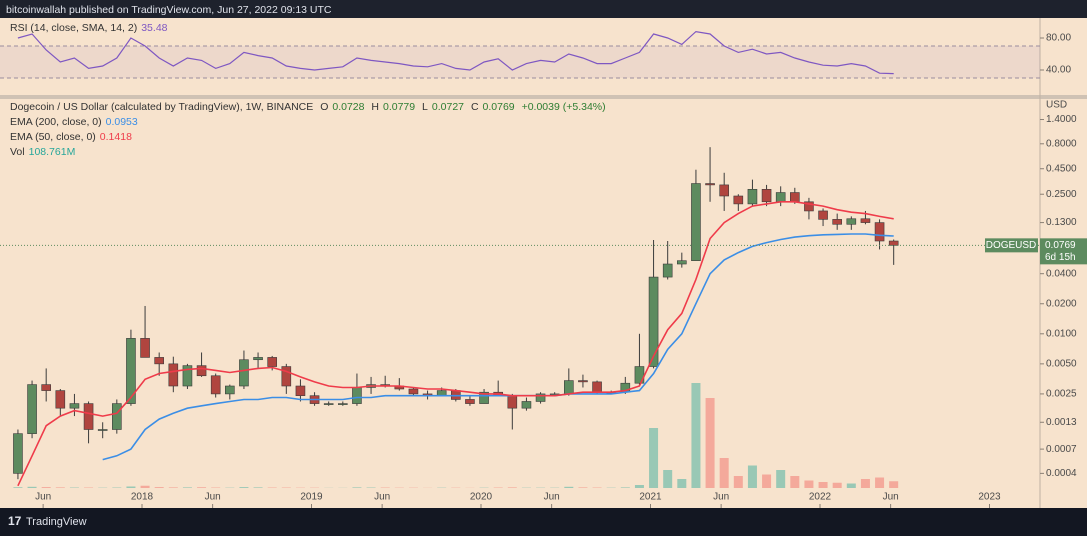  I want to click on rsi-value: 35.48, so click(154, 28).